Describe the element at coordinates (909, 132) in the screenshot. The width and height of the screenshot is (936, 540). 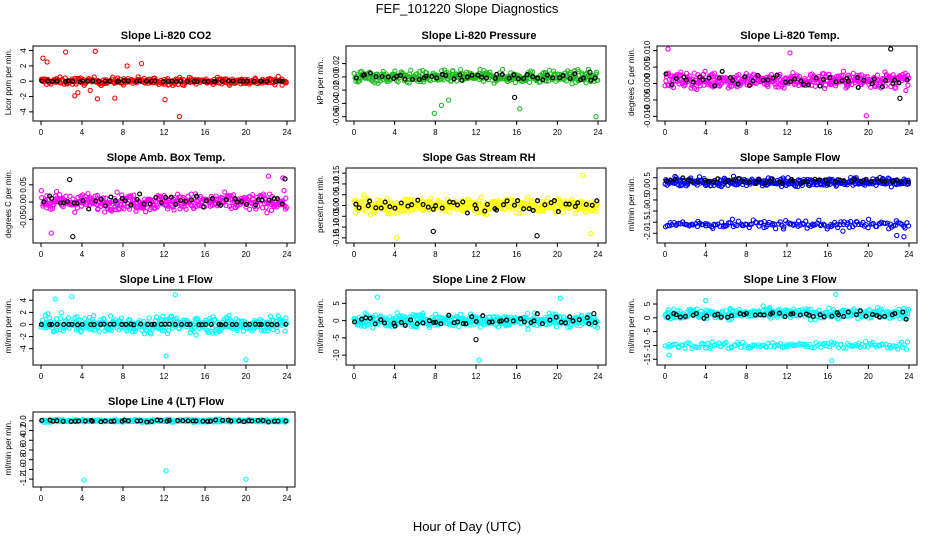
I see `x-tick-label: 24` at that location.